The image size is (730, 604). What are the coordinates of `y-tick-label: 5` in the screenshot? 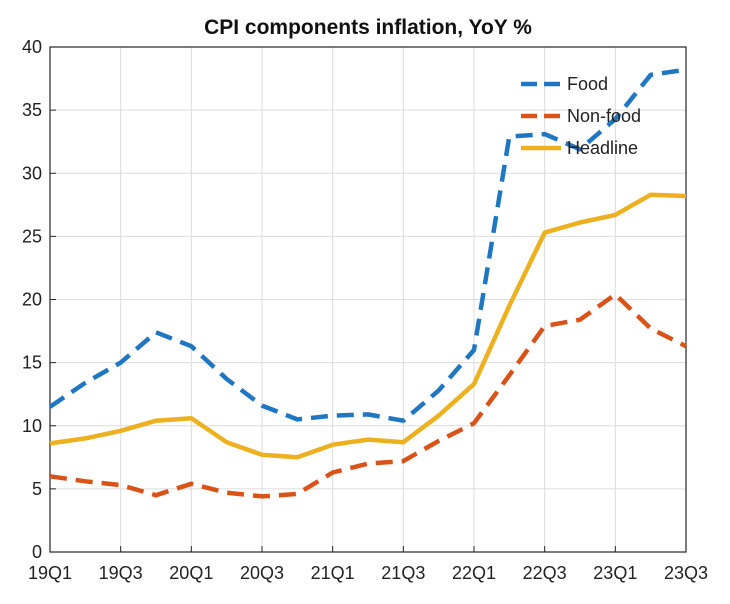 It's located at (37, 489).